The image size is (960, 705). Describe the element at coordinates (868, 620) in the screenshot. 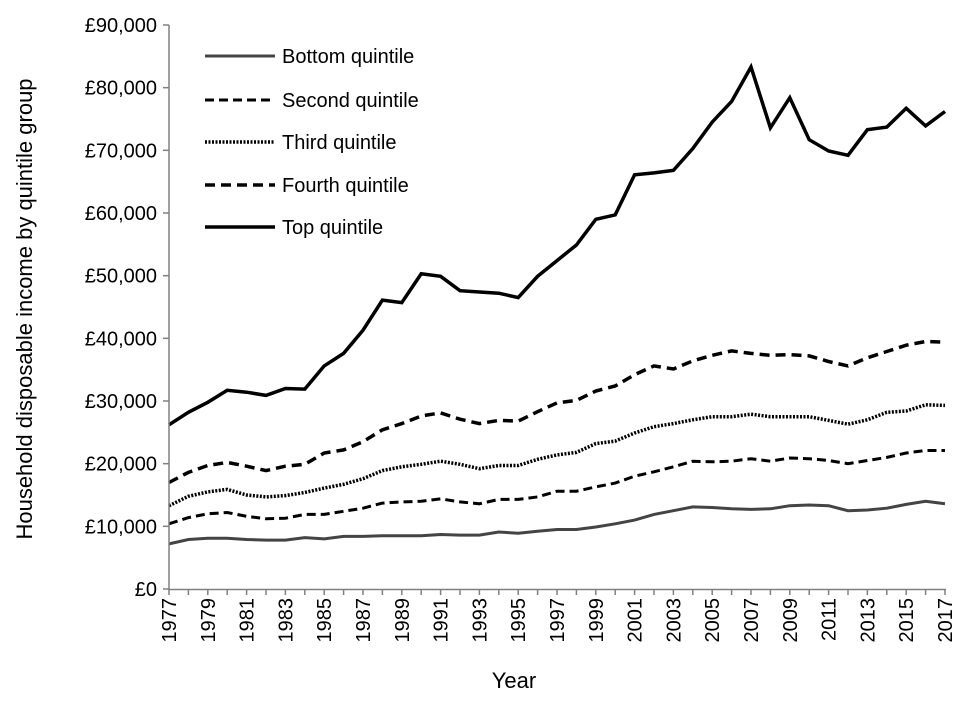

I see `x-tick-label: 2013` at that location.